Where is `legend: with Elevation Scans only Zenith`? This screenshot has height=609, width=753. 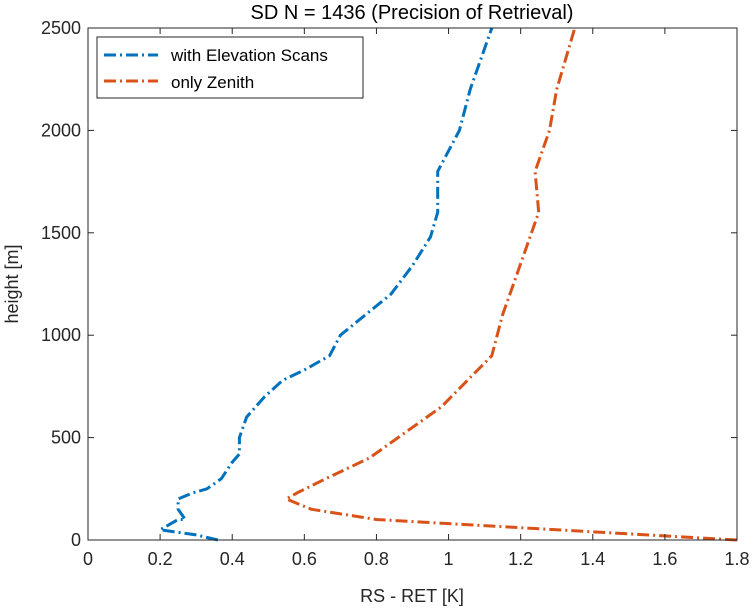 legend: with Elevation Scans only Zenith is located at coordinates (230, 67).